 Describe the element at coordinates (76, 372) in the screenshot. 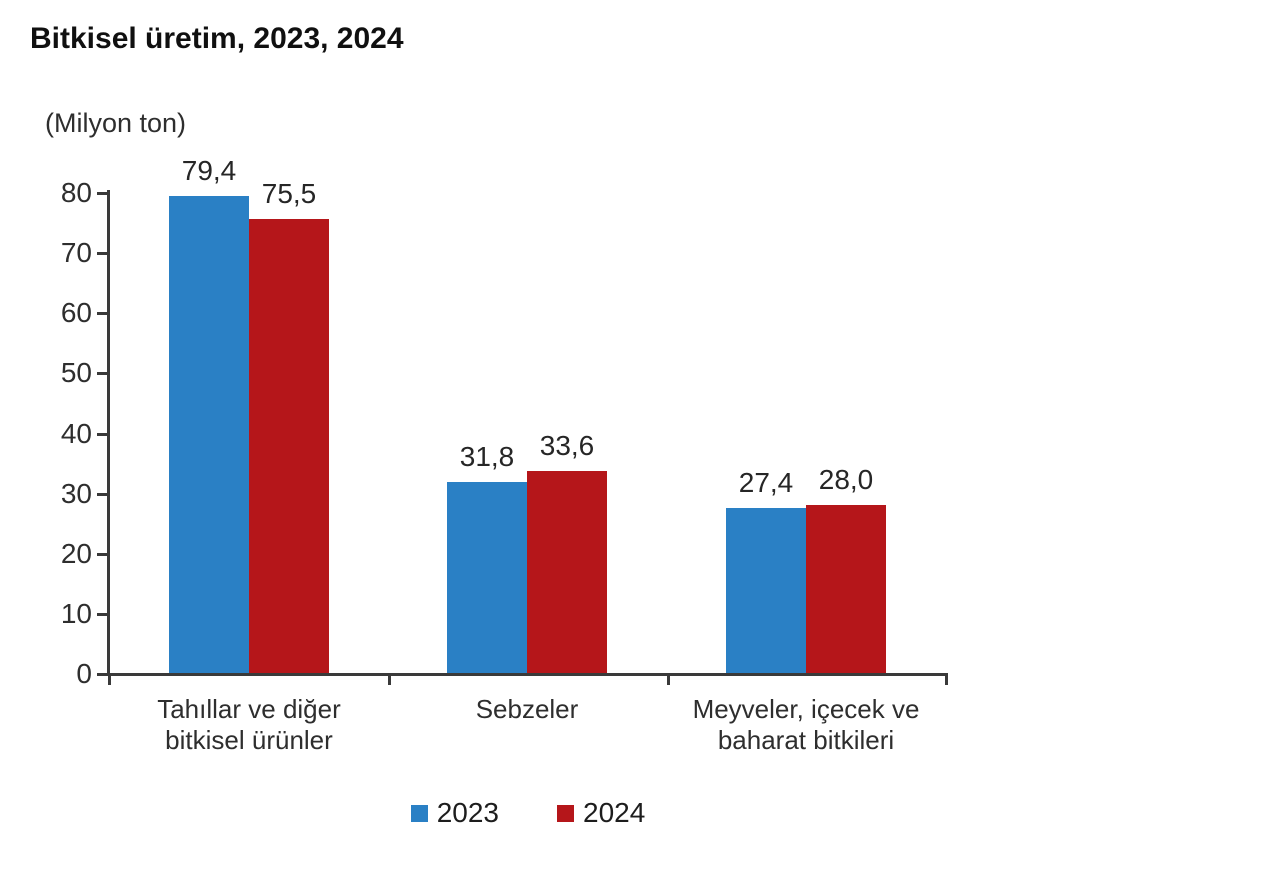

I see `y-axis-tick-label: 50` at that location.